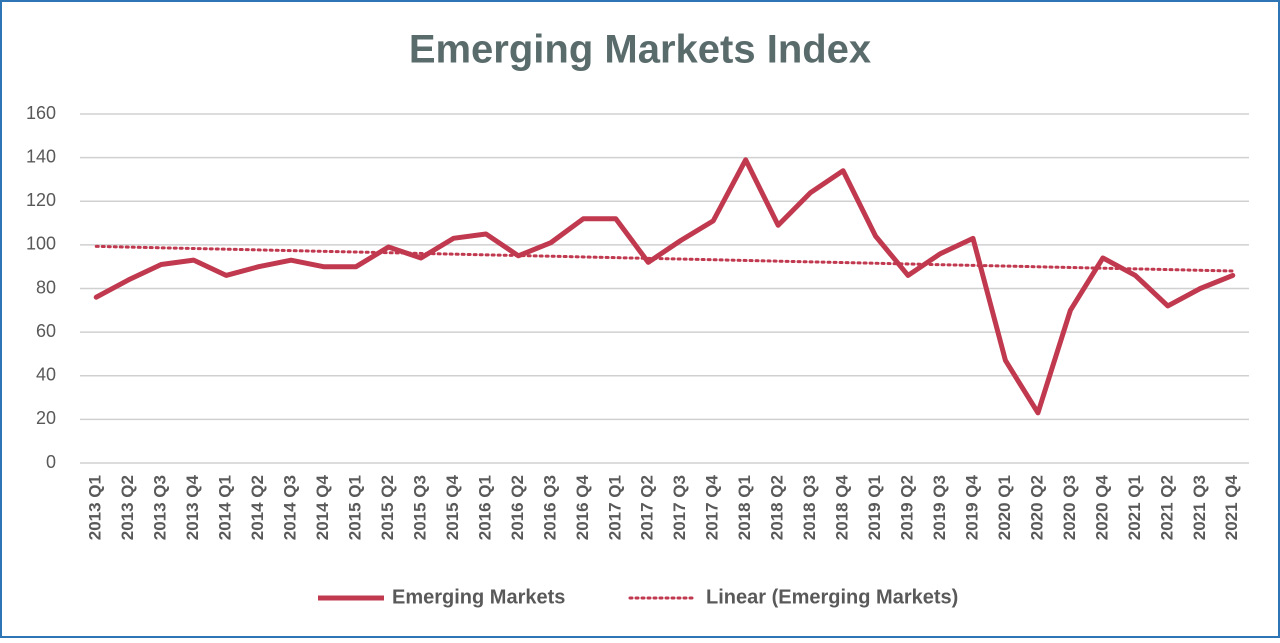  What do you see at coordinates (939, 507) in the screenshot?
I see `x-tick-label: 2019 Q3` at bounding box center [939, 507].